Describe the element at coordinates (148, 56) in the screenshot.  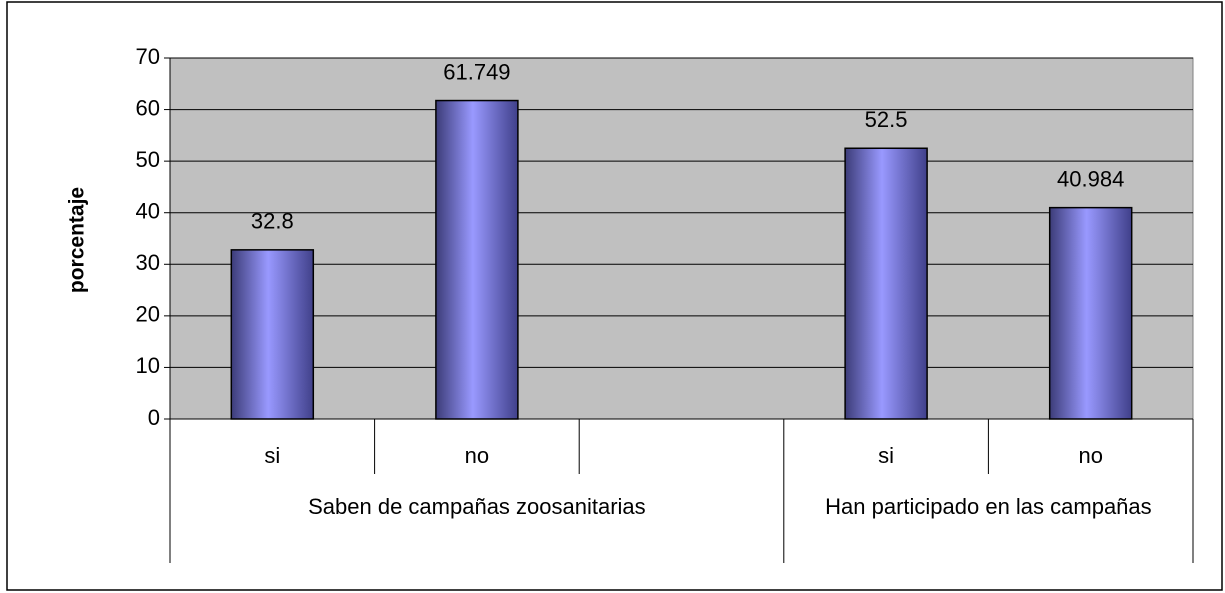
I see `y-tick-label: 70` at that location.